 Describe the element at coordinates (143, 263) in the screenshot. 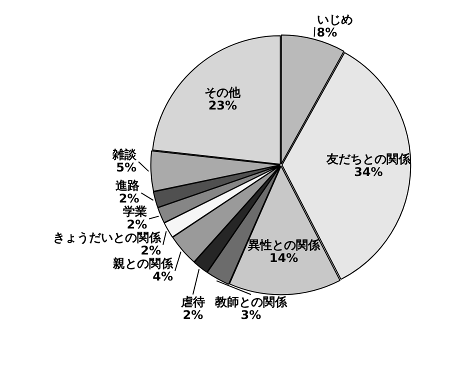

I see `slice-label: 親との関係` at that location.